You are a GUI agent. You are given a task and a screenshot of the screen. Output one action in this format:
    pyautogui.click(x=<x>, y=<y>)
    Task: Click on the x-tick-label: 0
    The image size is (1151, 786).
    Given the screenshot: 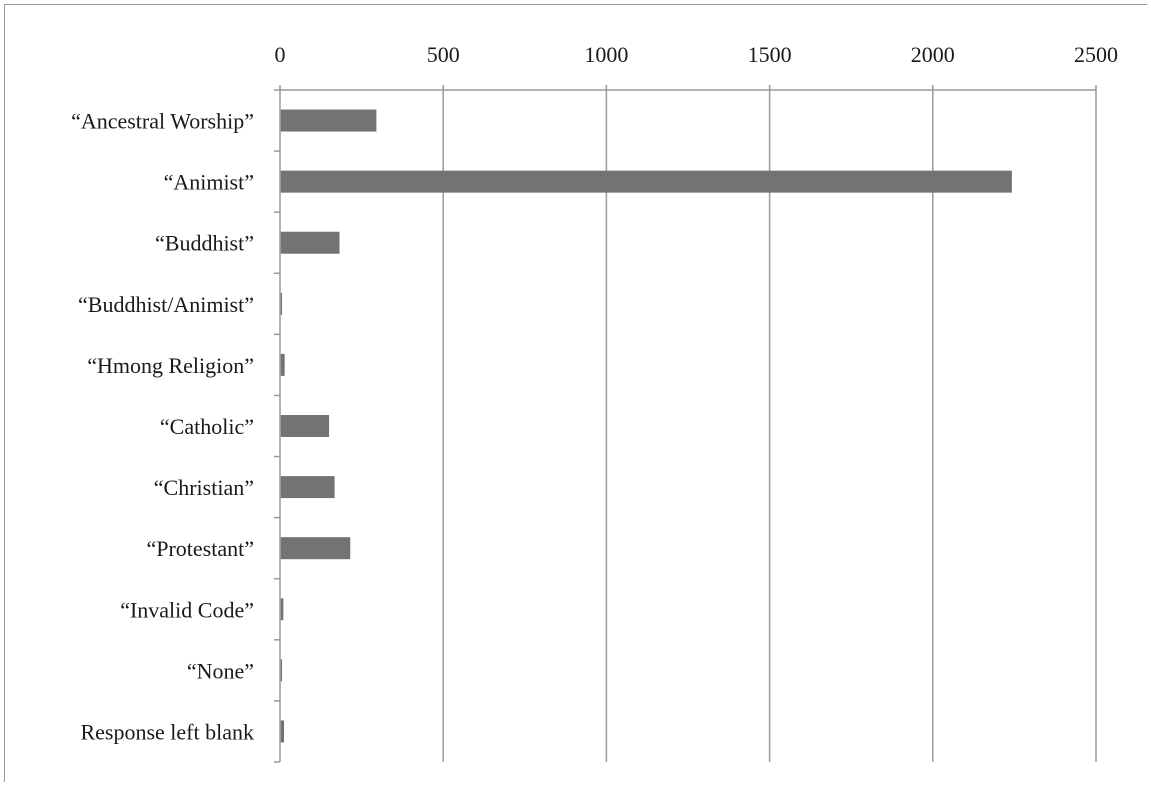 What is the action you would take?
    pyautogui.click(x=280, y=54)
    